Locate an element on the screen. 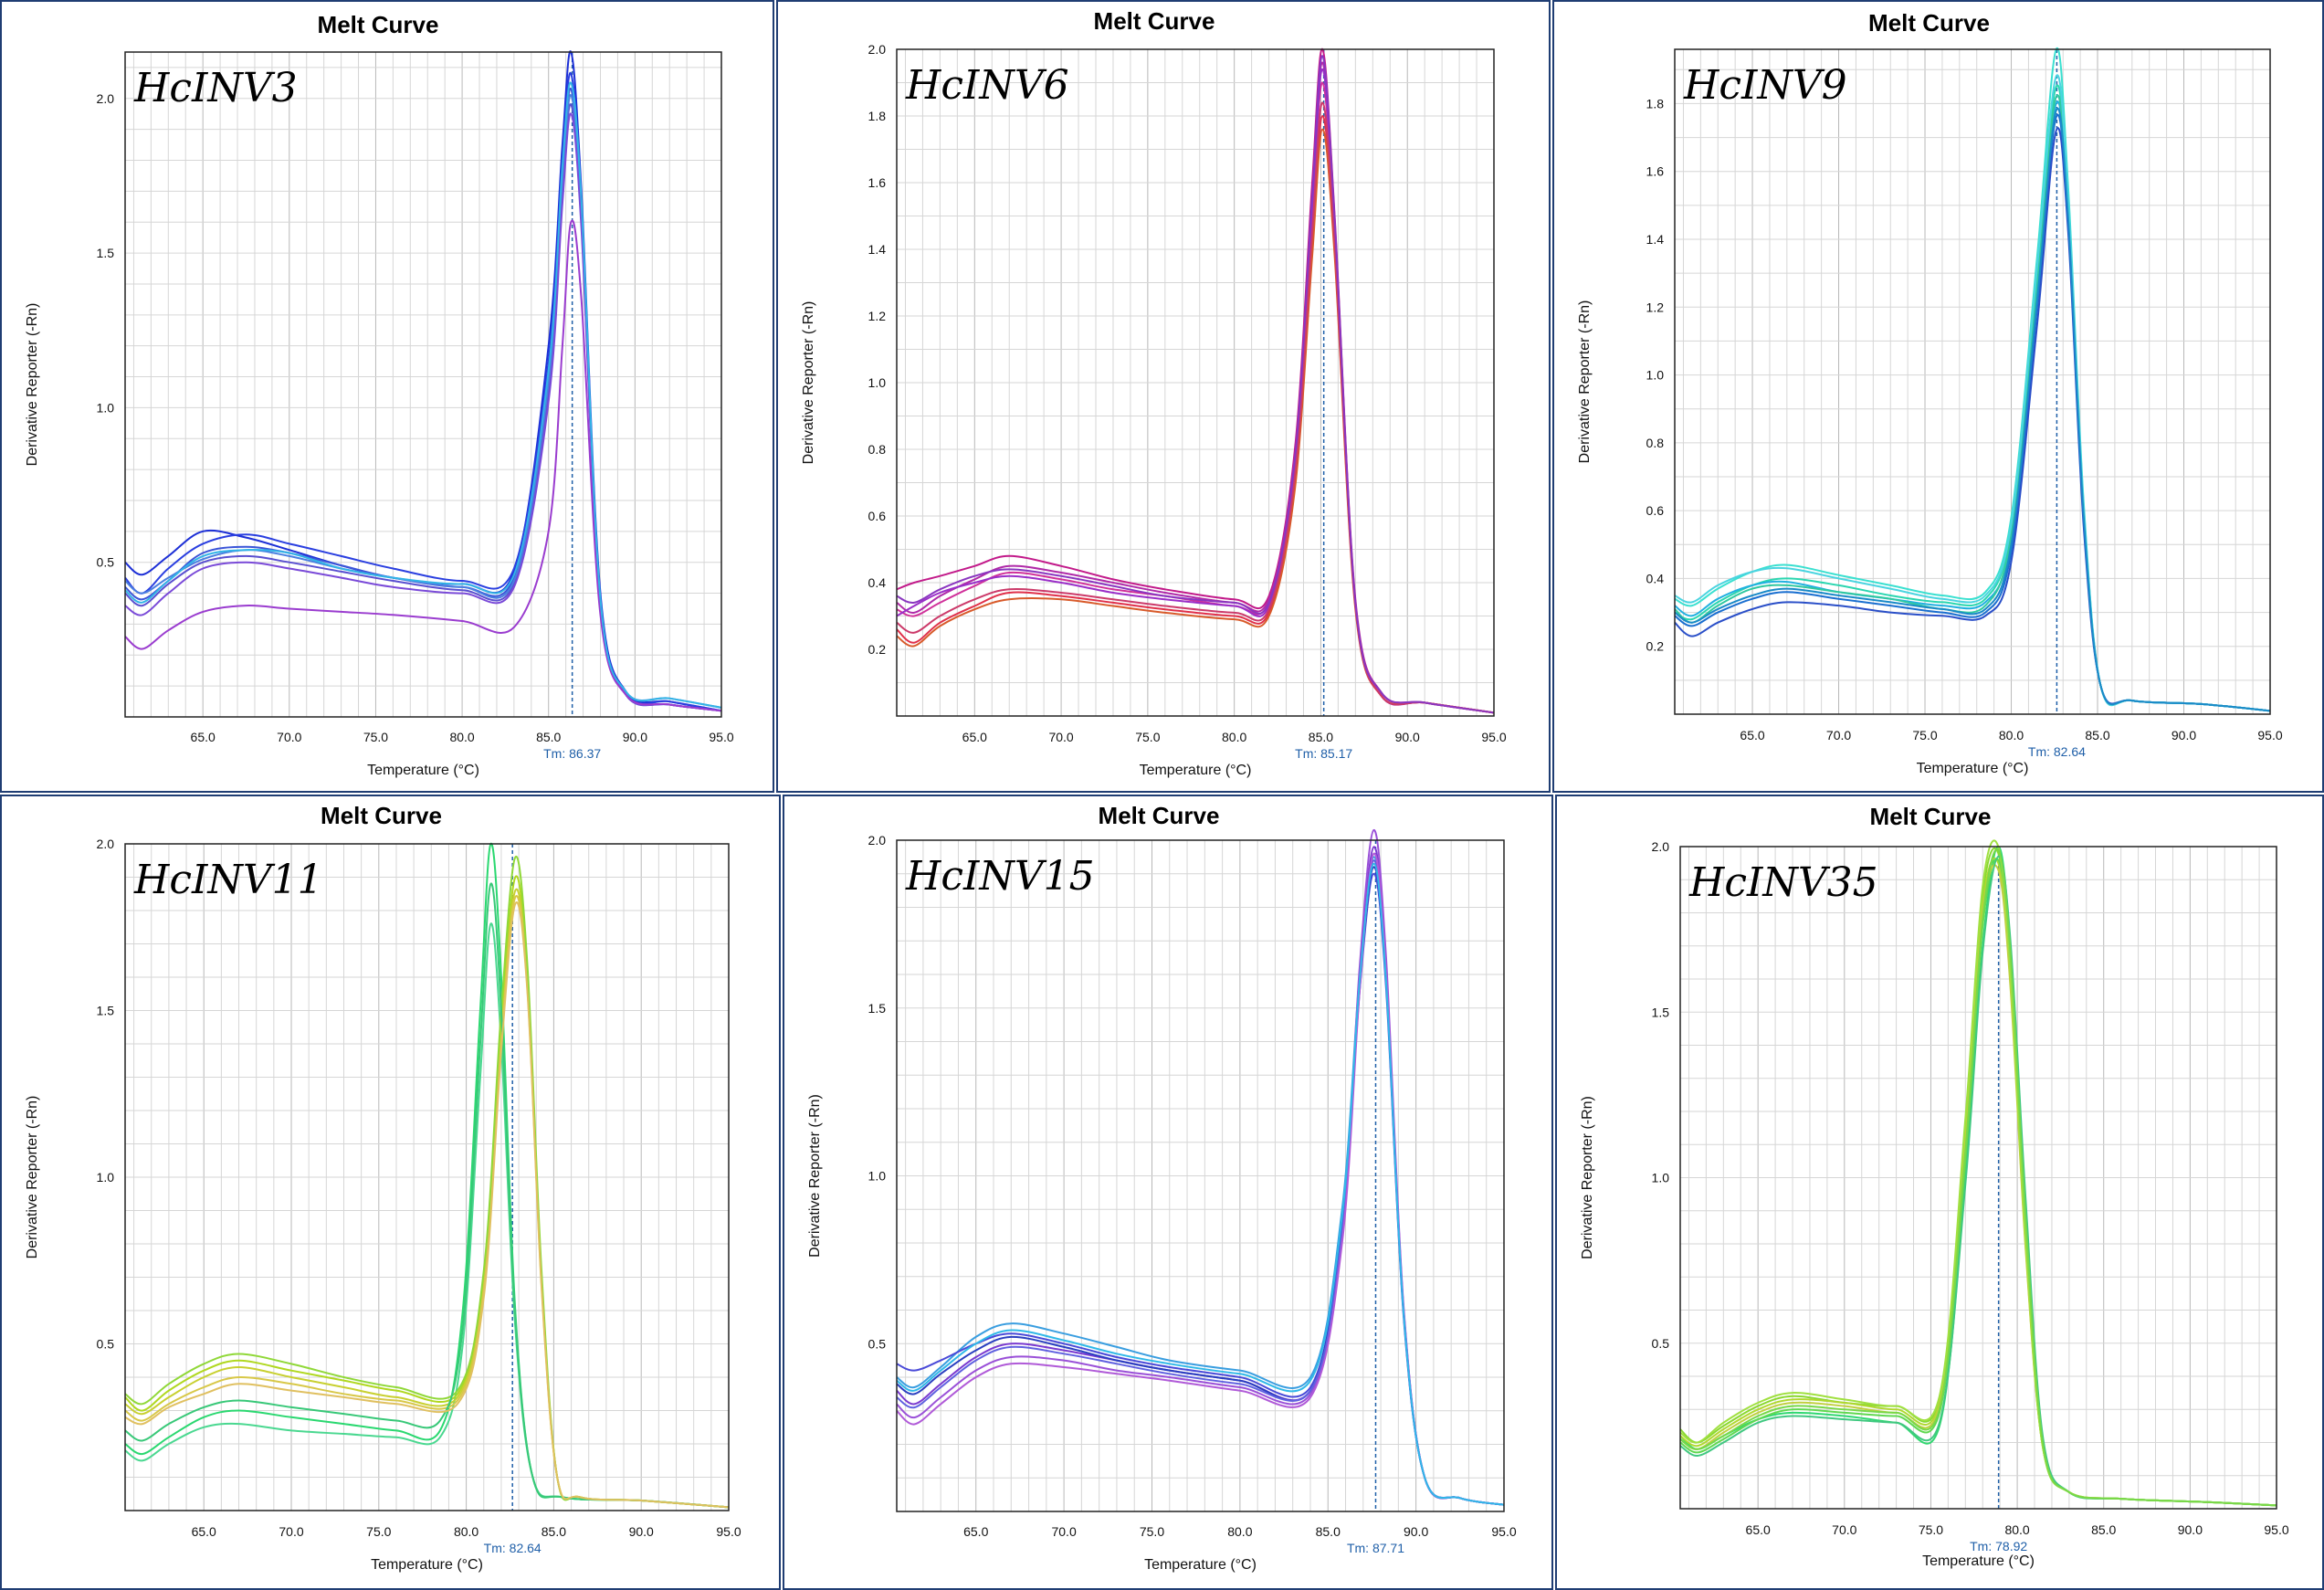  gene-label: HcINV9 is located at coordinates (1765, 85).